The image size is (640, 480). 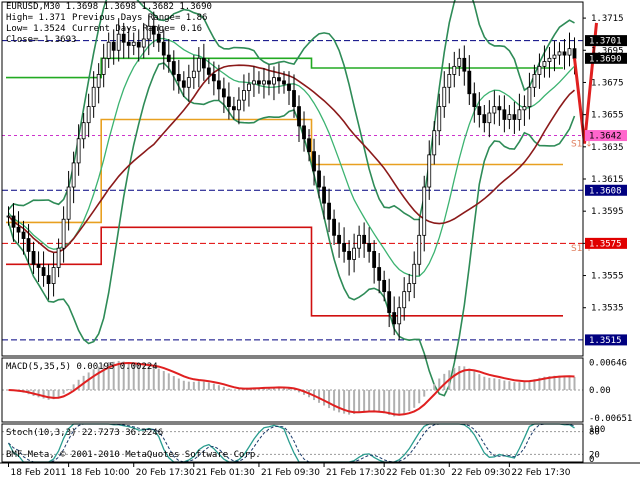 What do you see at coordinates (415, 473) in the screenshot?
I see `time-tick-label: 22 Feb 01:30` at bounding box center [415, 473].